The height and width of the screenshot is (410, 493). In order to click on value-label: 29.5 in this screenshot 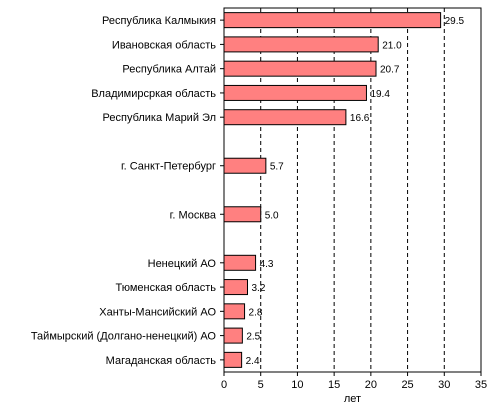, I will do `click(455, 21)`.